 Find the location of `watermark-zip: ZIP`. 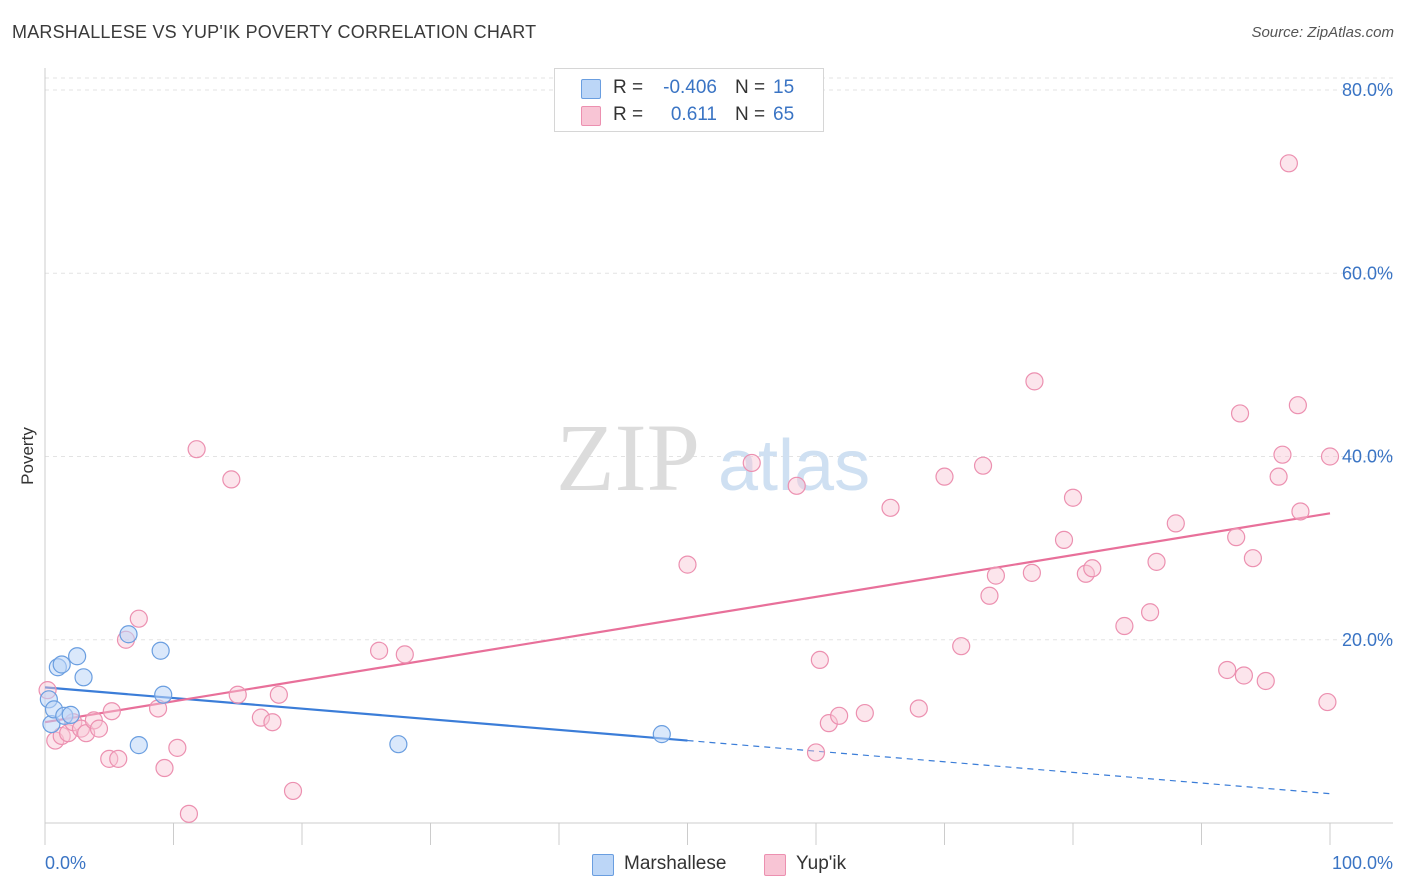

watermark-zip: ZIP is located at coordinates (628, 457).